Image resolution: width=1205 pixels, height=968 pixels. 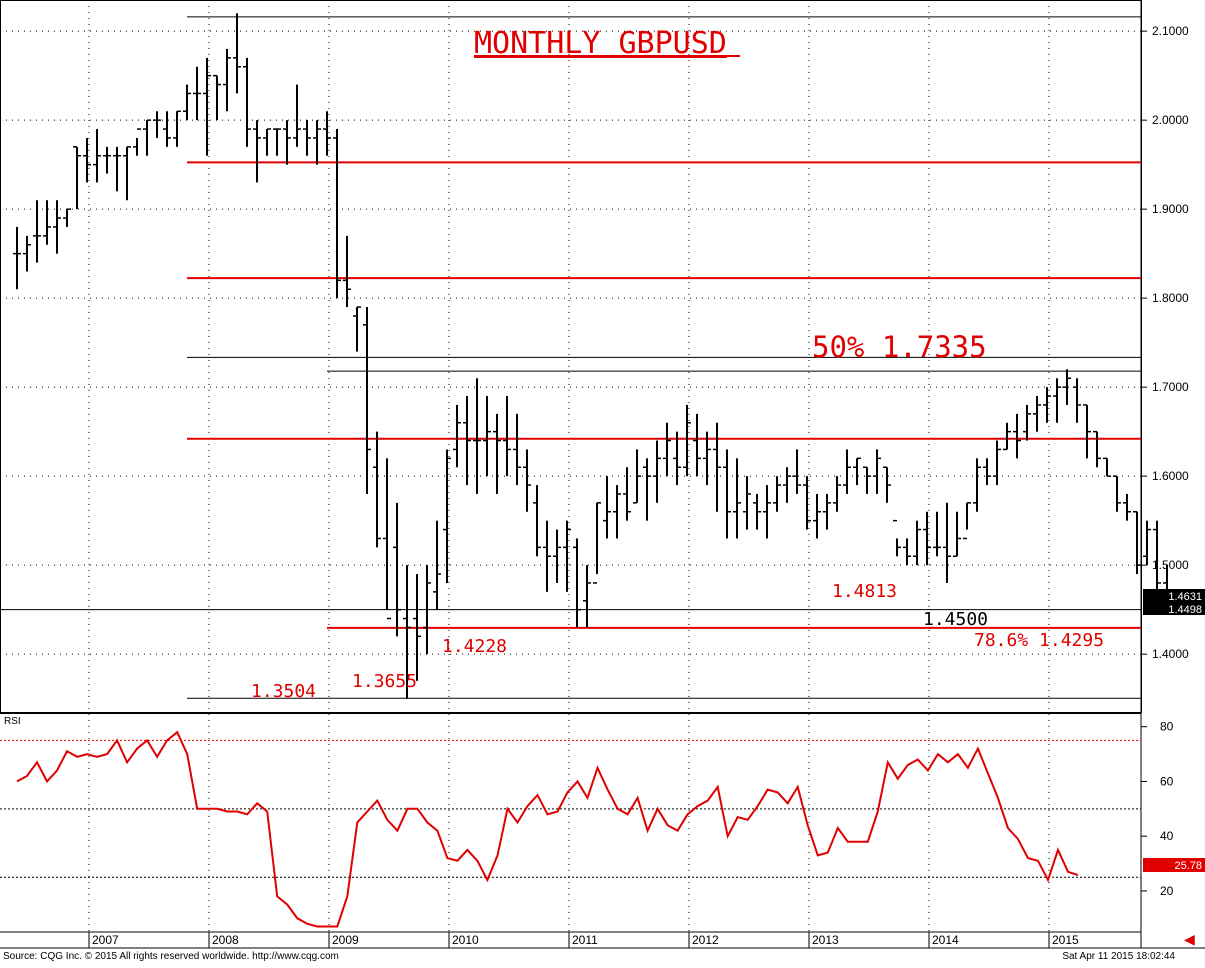 I want to click on y-tick-label: 1.9000, so click(x=1170, y=209).